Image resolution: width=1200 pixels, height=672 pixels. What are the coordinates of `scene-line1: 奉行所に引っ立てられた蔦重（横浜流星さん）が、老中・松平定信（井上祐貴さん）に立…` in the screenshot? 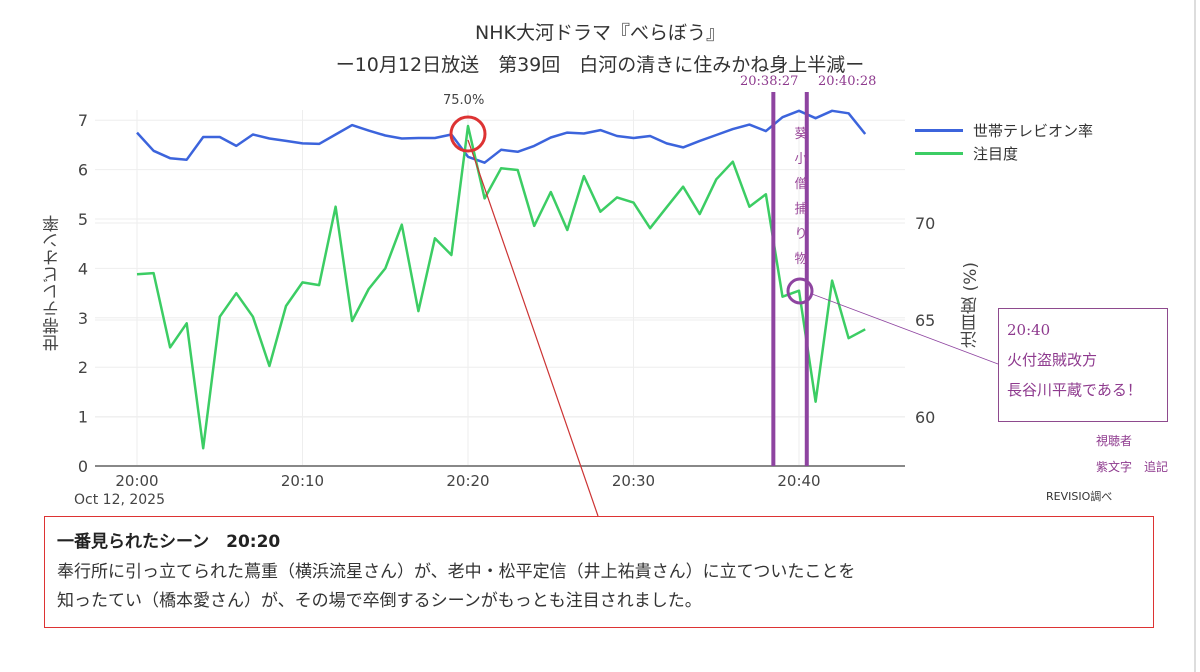 It's located at (456, 572).